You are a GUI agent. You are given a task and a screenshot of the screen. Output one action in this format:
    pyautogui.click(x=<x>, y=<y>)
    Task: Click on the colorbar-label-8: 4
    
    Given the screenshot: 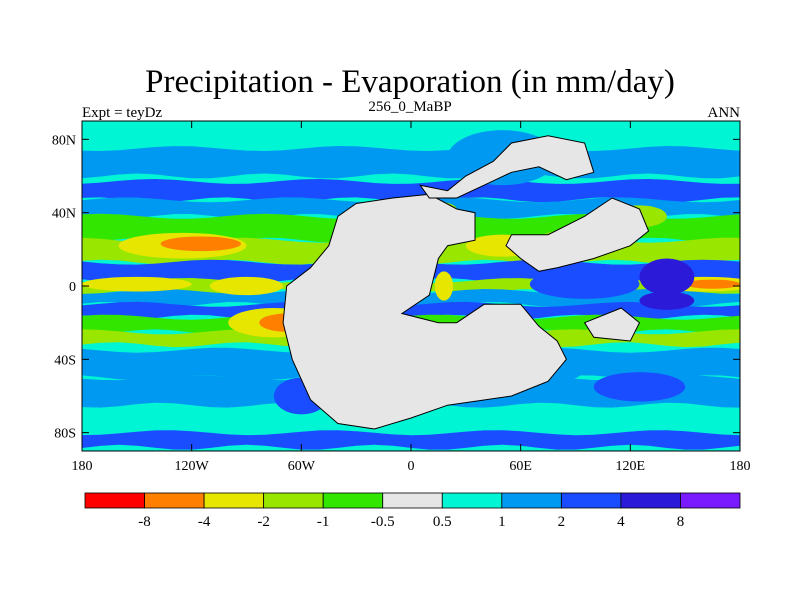 What is the action you would take?
    pyautogui.click(x=621, y=522)
    